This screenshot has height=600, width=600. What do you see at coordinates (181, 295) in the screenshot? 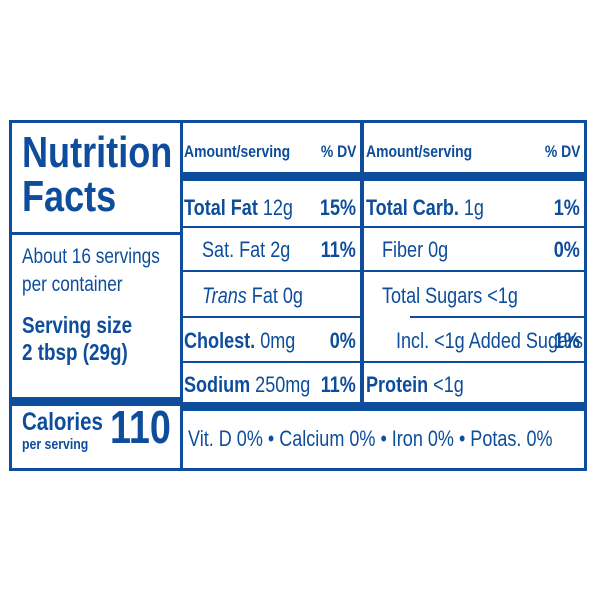
I see `vertical-divider` at bounding box center [181, 295].